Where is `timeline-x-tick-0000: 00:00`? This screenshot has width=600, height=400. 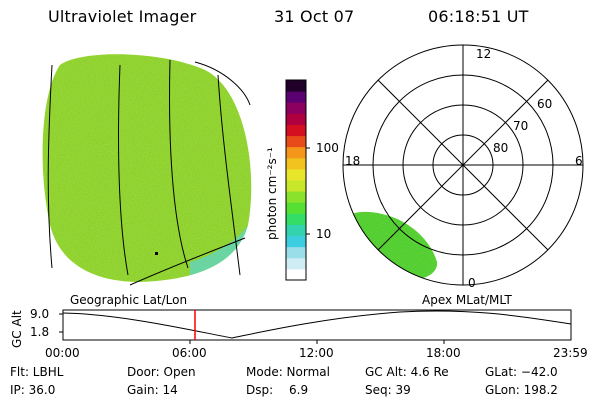 timeline-x-tick-0000: 00:00 is located at coordinates (62, 353).